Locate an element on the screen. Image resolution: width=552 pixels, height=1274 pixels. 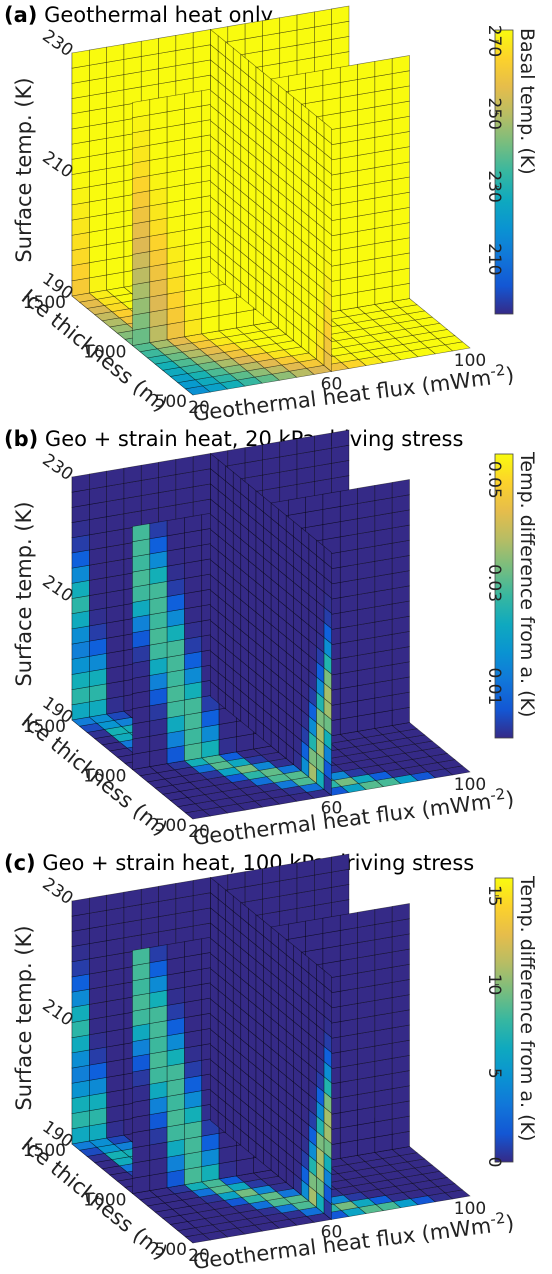
colorbar-tick-label: 0.01 is located at coordinates (494, 686).